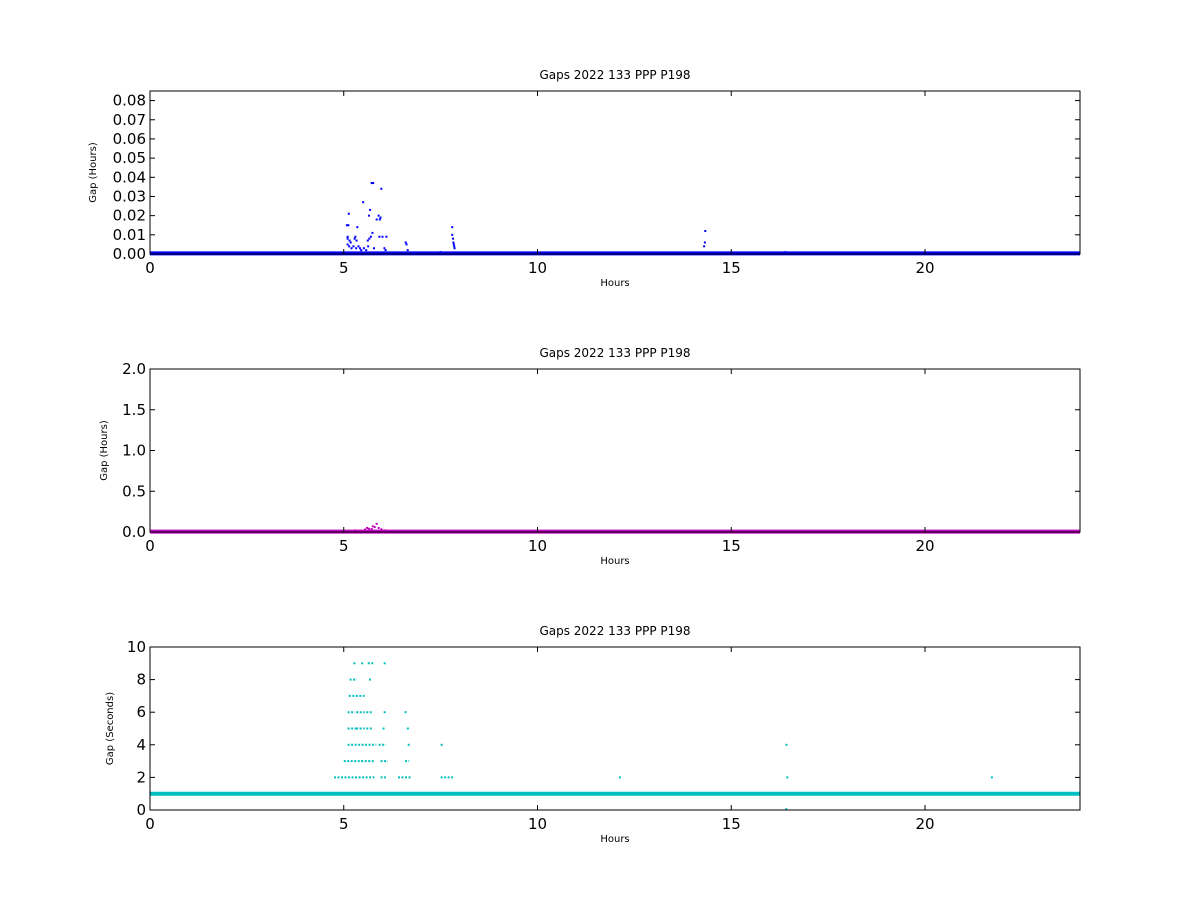  I want to click on x-axis-label: Hours, so click(614, 561).